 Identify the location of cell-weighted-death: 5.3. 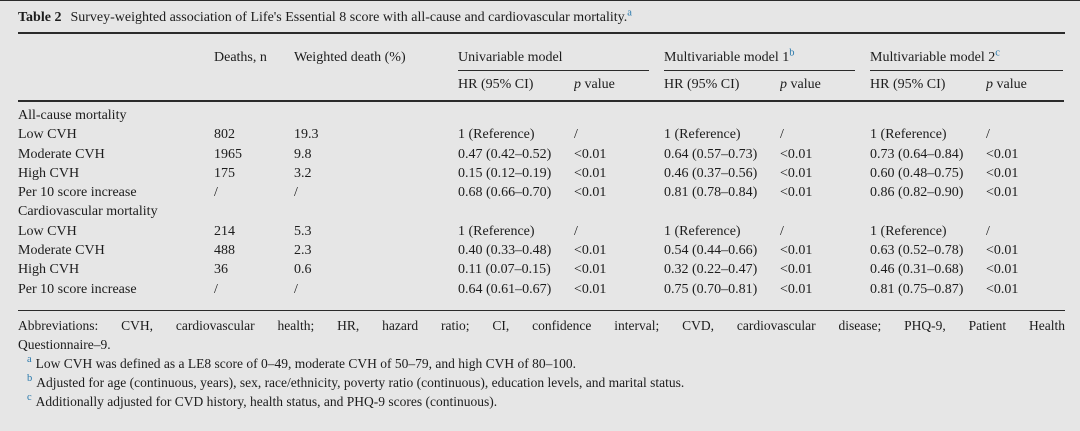
(303, 231).